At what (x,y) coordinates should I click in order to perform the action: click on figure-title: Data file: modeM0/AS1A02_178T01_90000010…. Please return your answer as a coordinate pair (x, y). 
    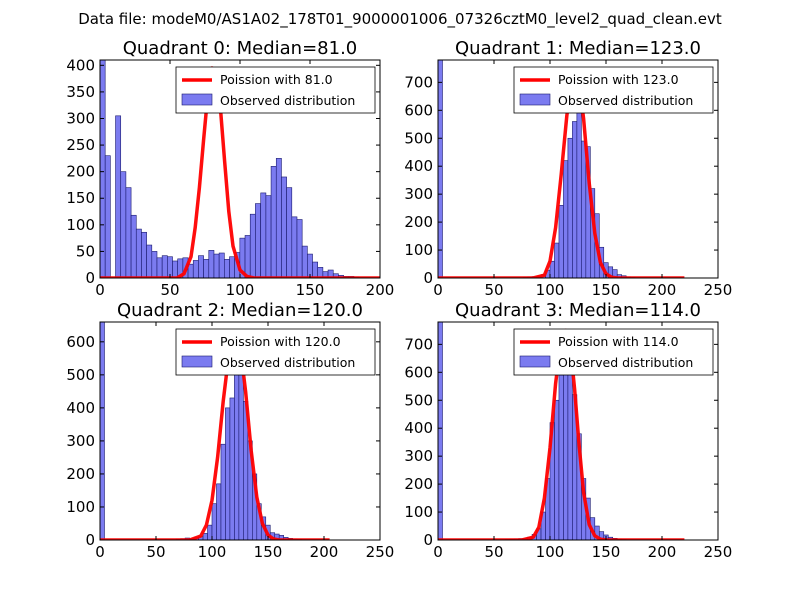
    Looking at the image, I should click on (400, 19).